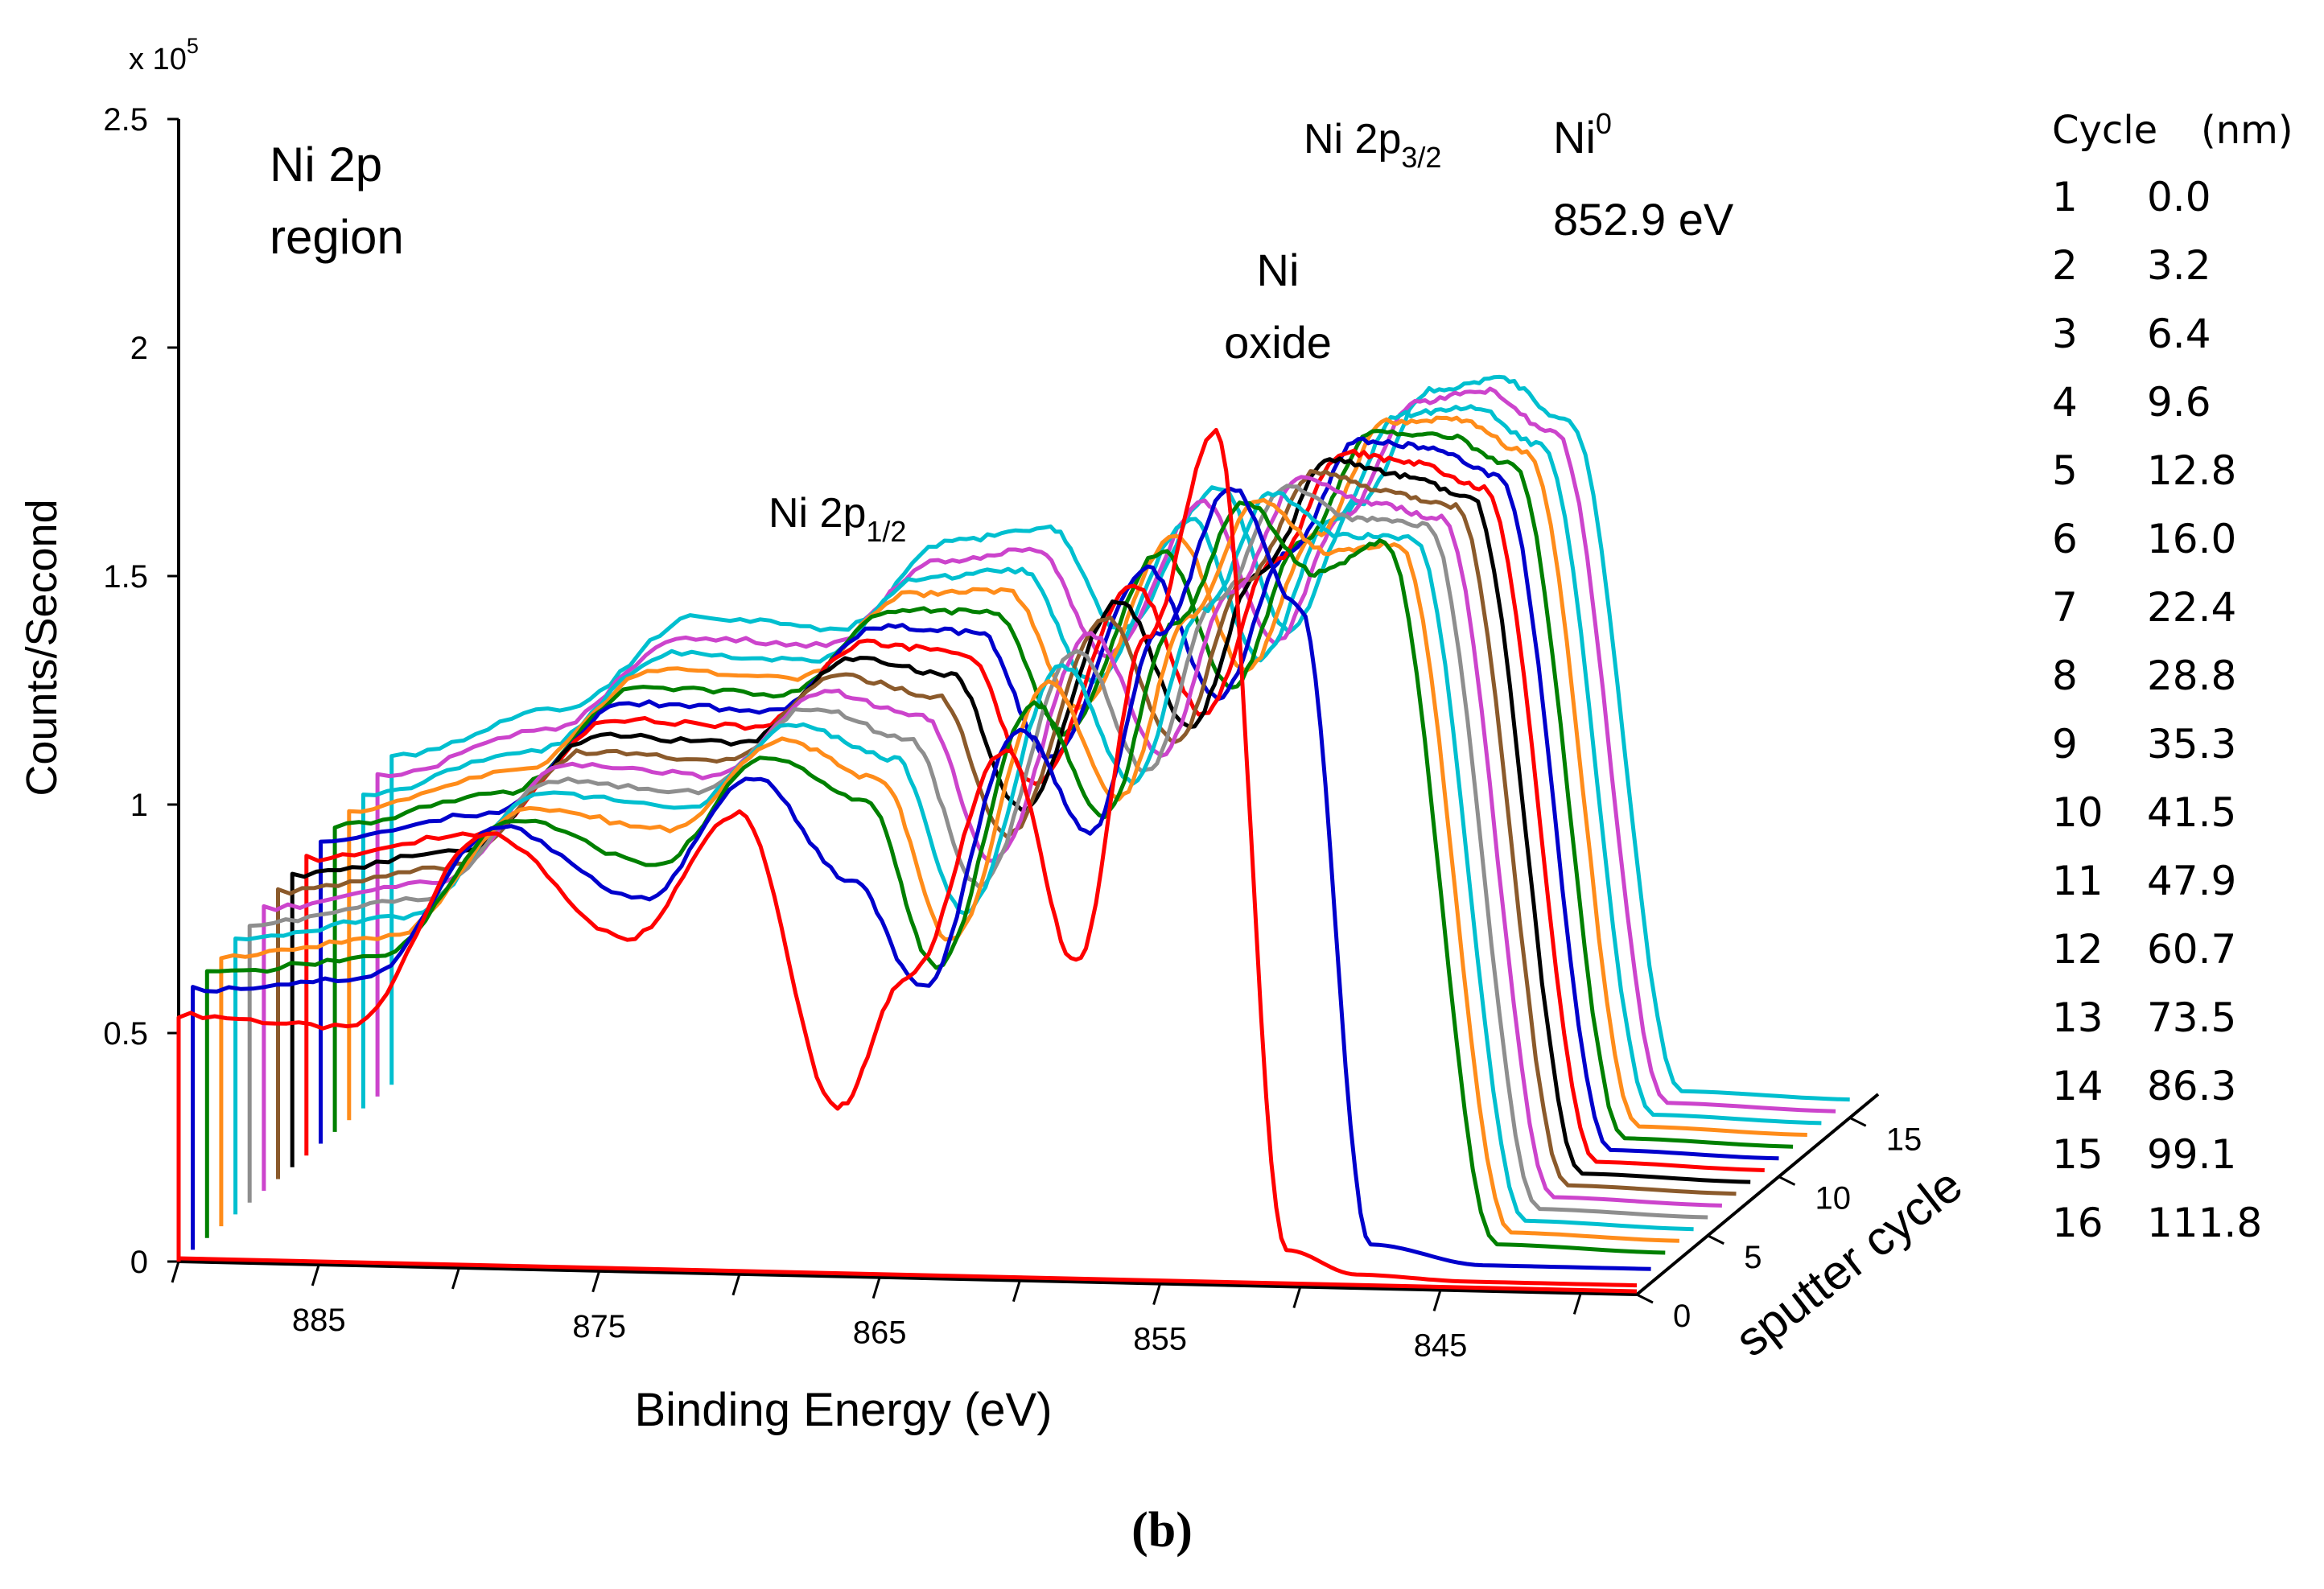  Describe the element at coordinates (1833, 1198) in the screenshot. I see `z-tick-label: 10` at that location.